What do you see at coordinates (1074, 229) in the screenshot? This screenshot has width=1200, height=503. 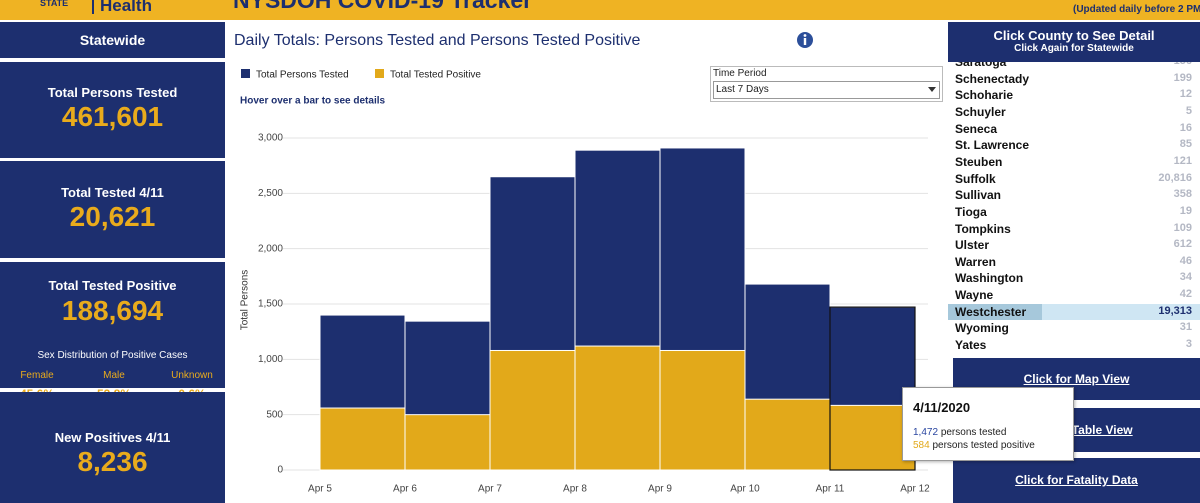 I see `county-row: Tompkins 109` at bounding box center [1074, 229].